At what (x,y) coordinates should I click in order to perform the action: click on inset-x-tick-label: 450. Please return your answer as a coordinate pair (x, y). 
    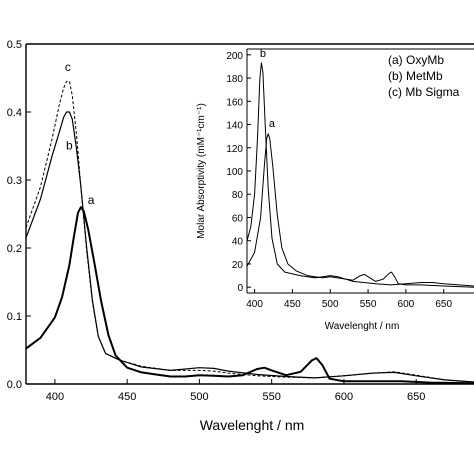
    Looking at the image, I should click on (292, 304).